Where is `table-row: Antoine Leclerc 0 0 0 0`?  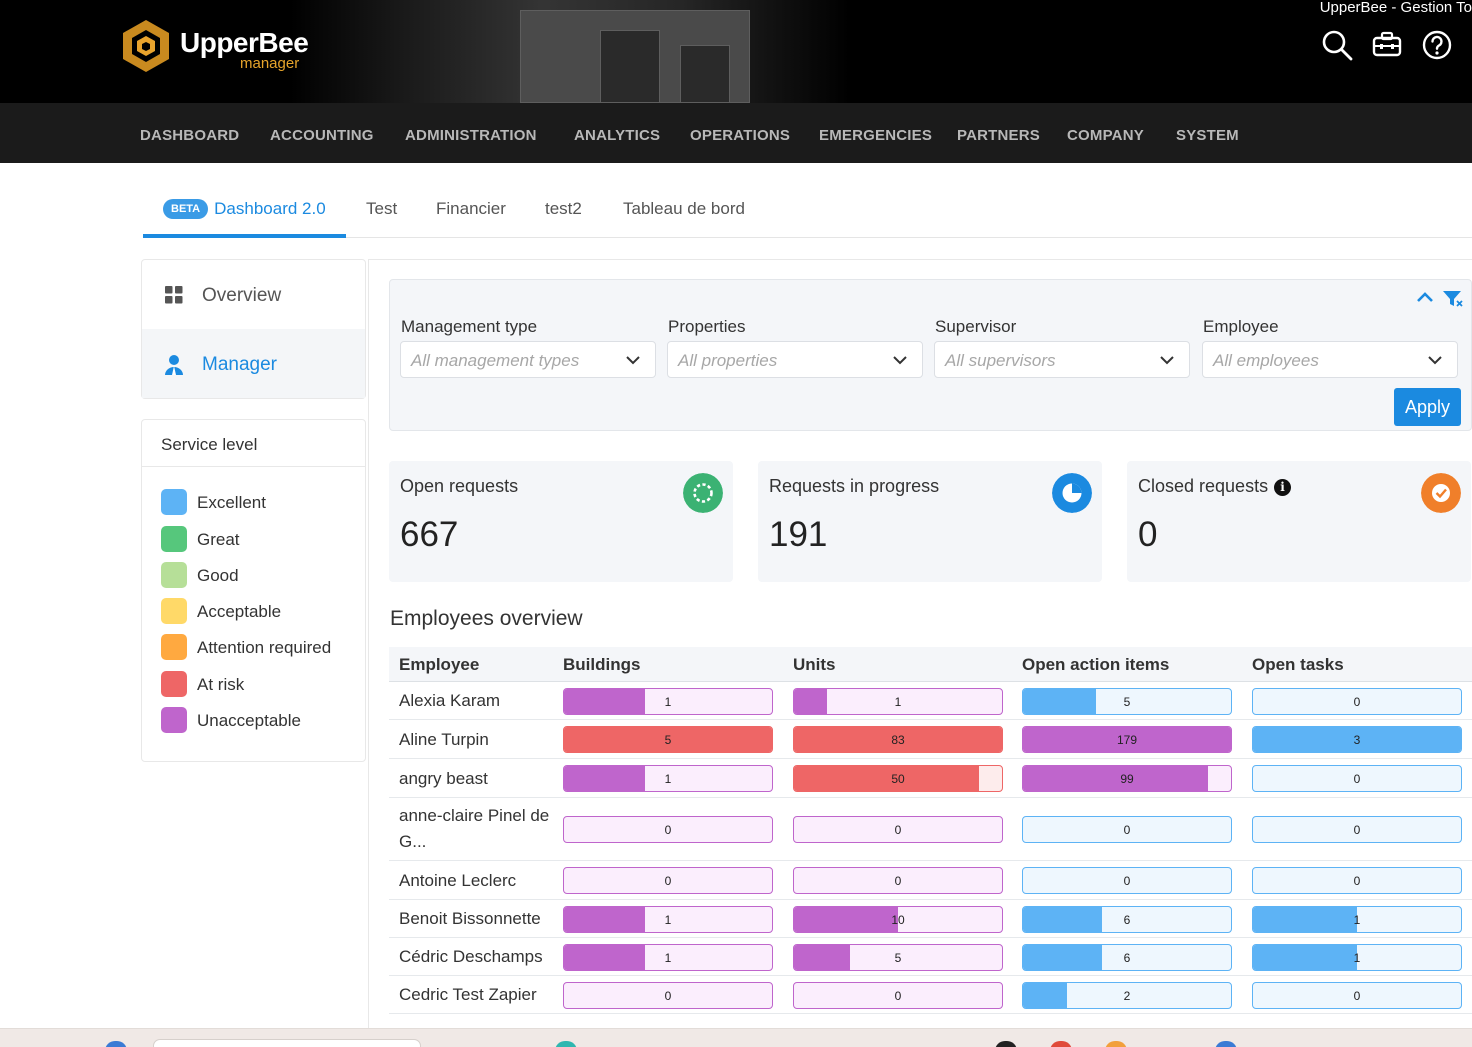 table-row: Antoine Leclerc 0 0 0 0 is located at coordinates (930, 880).